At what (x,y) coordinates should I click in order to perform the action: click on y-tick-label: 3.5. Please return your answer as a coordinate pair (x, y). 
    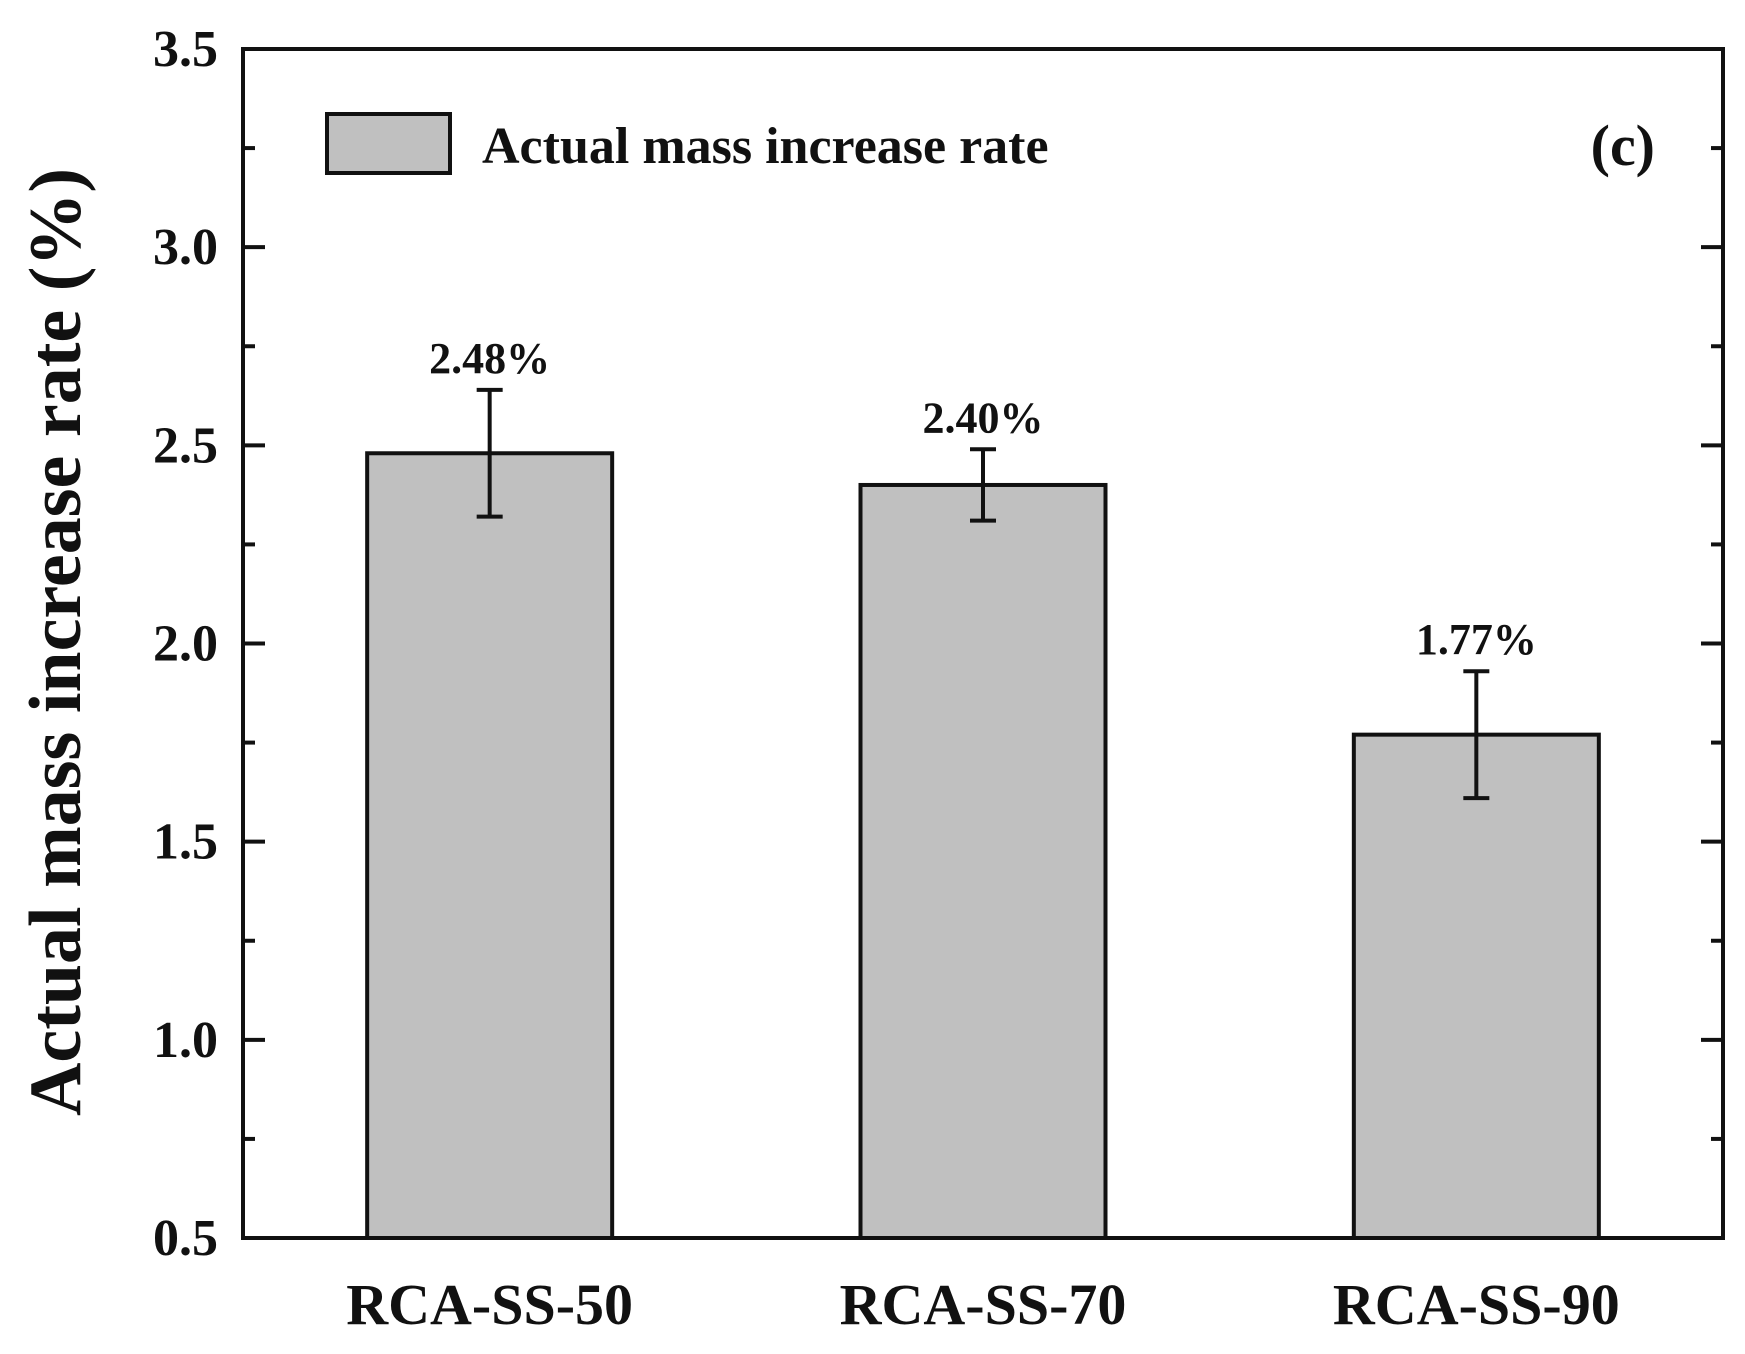
    Looking at the image, I should click on (185, 49).